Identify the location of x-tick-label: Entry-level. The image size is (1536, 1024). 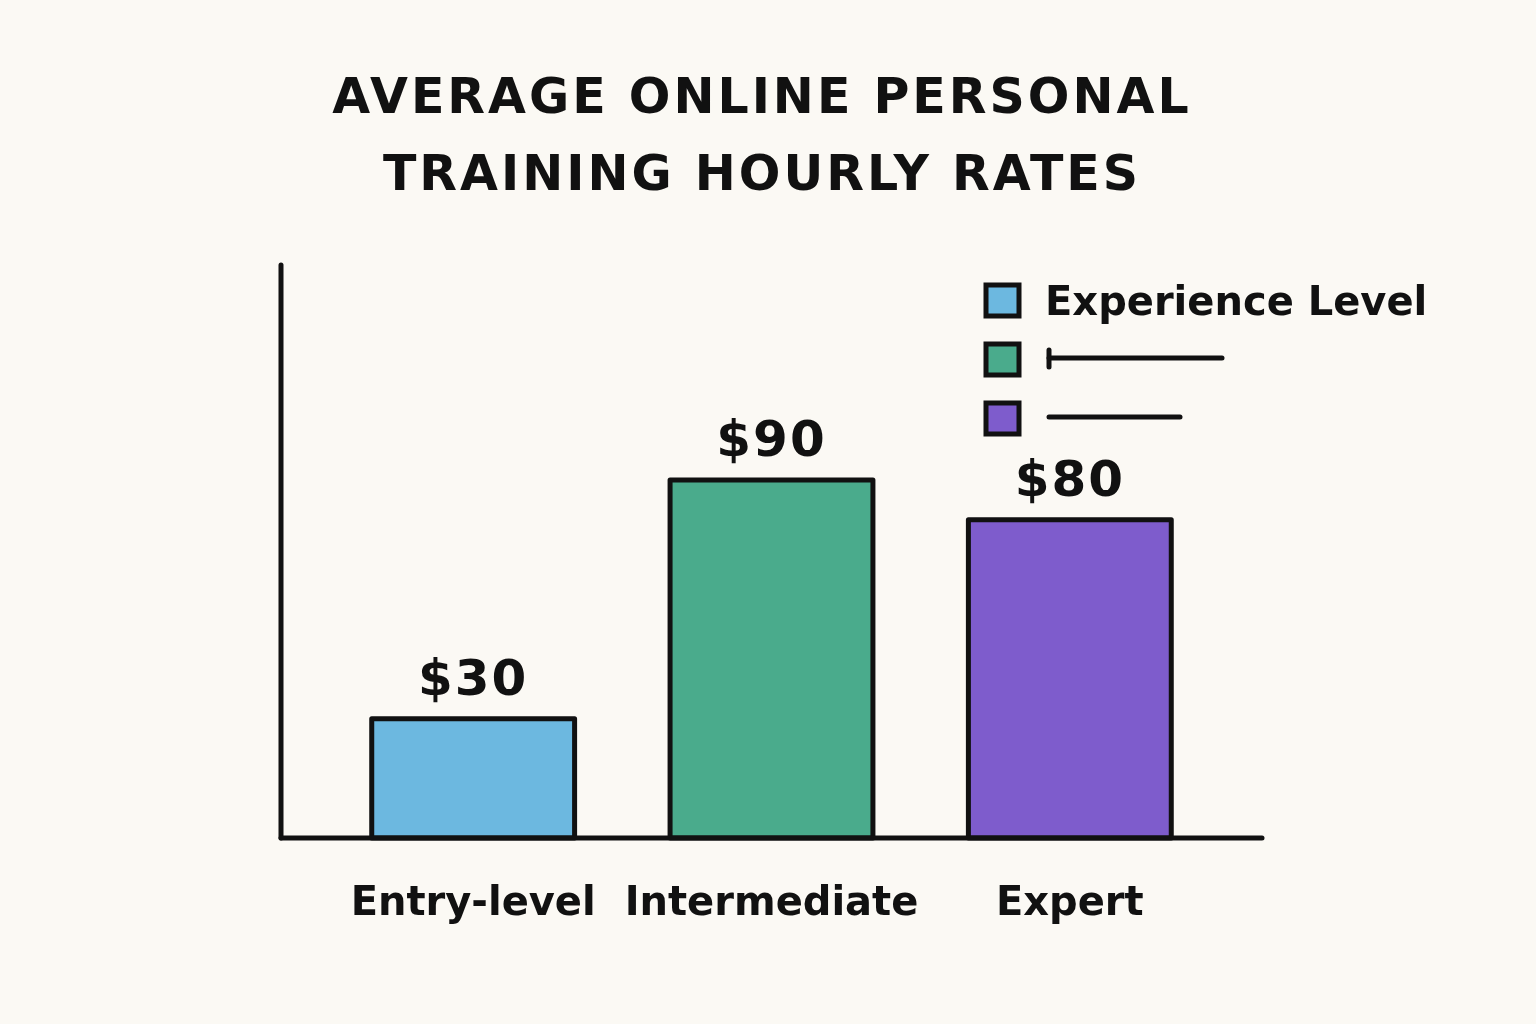
(473, 901).